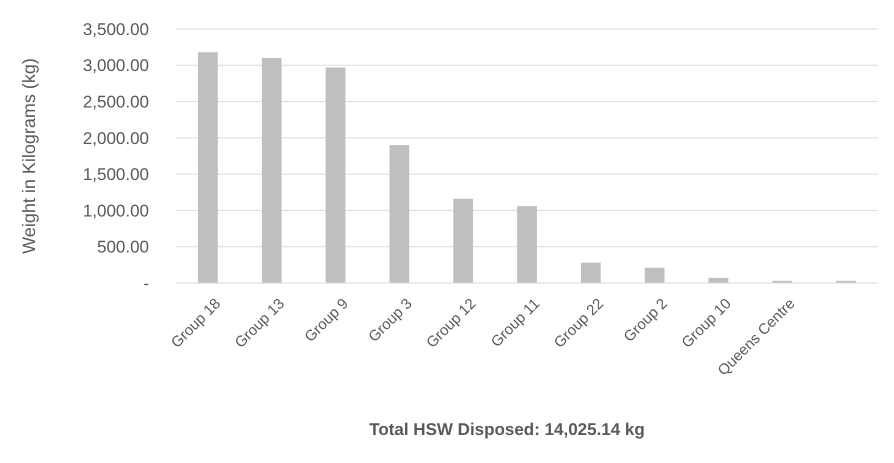  I want to click on y-tick-label: 2,000.00, so click(115, 138).